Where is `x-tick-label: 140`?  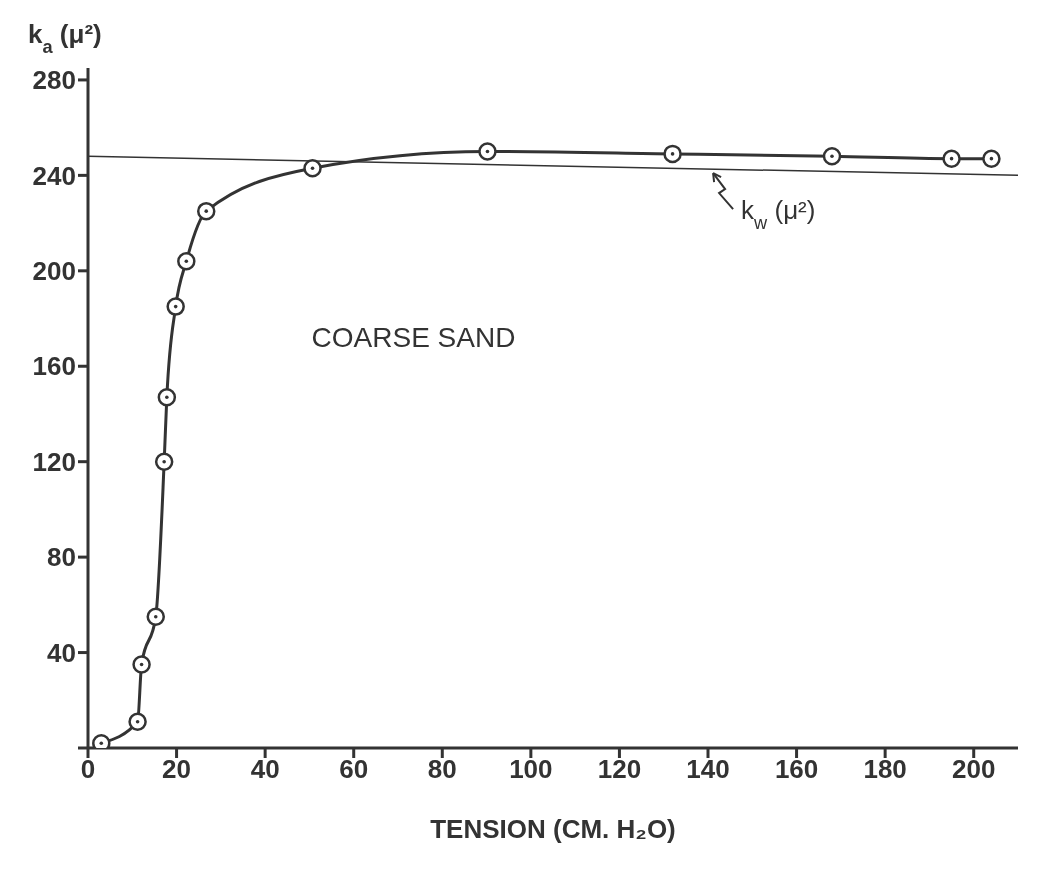
x-tick-label: 140 is located at coordinates (708, 769).